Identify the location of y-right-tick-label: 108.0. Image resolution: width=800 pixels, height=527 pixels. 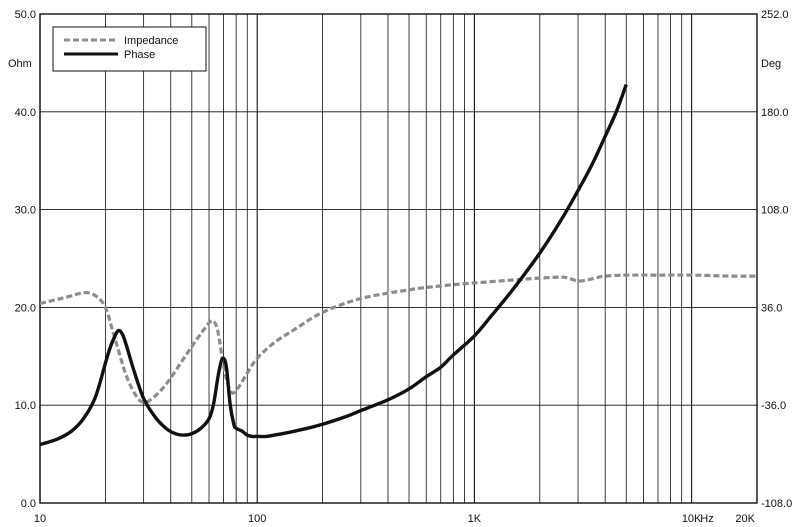
(775, 211).